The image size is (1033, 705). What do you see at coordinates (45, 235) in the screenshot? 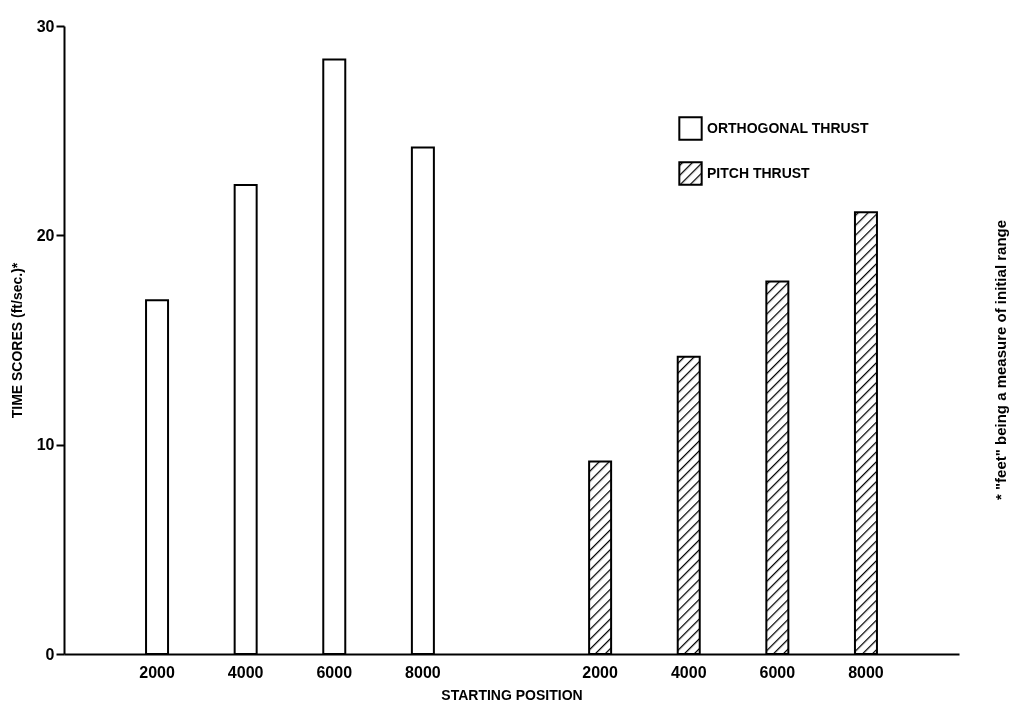
I see `y-tick-label: 20` at bounding box center [45, 235].